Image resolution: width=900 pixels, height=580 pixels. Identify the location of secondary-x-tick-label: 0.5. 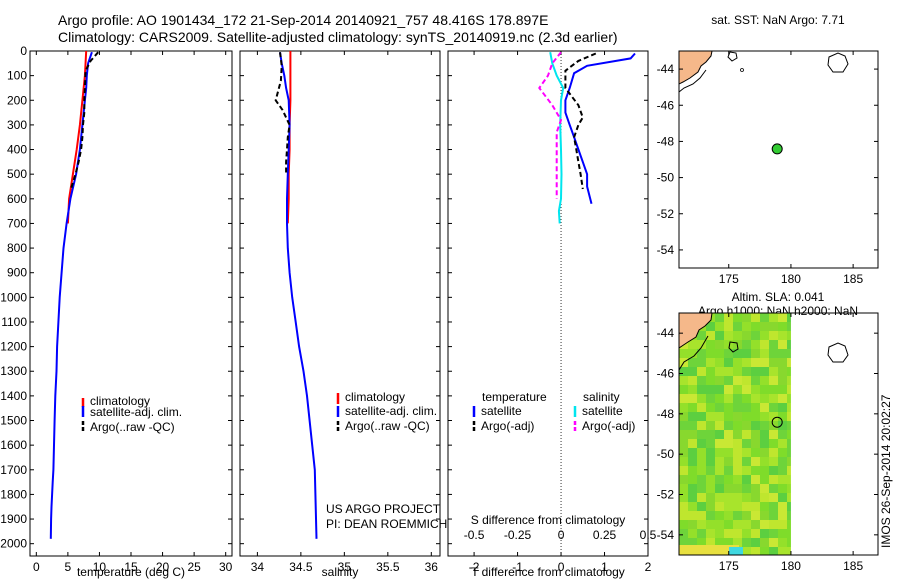
(648, 535).